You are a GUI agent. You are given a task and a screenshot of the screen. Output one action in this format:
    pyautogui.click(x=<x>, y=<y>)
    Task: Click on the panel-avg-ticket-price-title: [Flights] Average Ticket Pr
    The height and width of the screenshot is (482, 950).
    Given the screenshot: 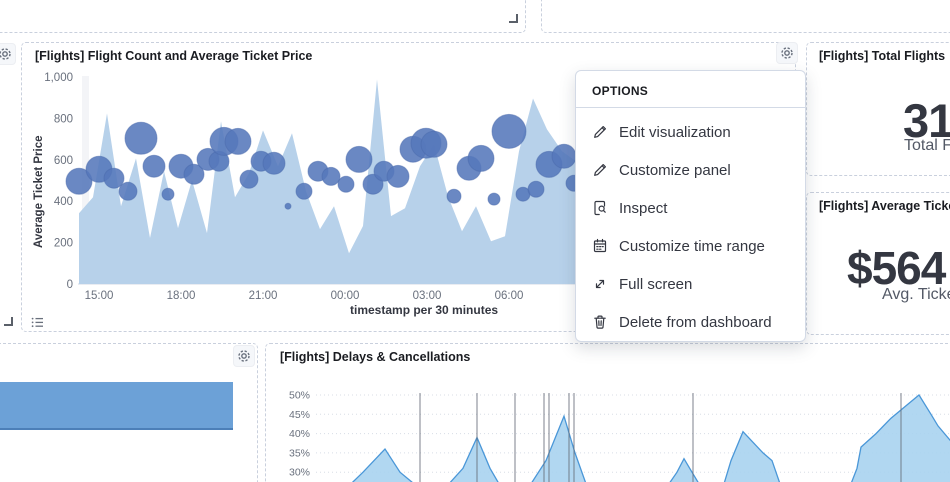 What is the action you would take?
    pyautogui.click(x=884, y=206)
    